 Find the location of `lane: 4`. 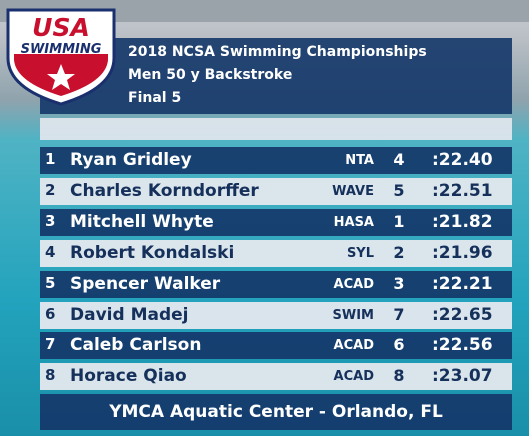

lane: 4 is located at coordinates (399, 159).